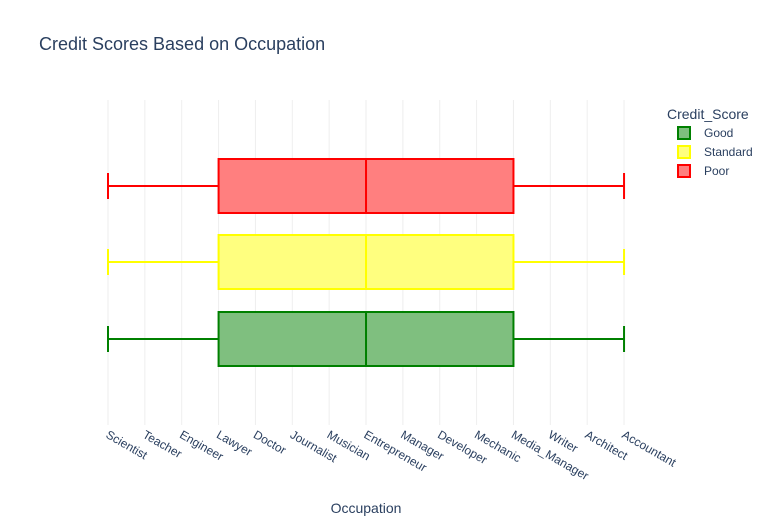 The width and height of the screenshot is (777, 525). What do you see at coordinates (366, 339) in the screenshot?
I see `box-good` at bounding box center [366, 339].